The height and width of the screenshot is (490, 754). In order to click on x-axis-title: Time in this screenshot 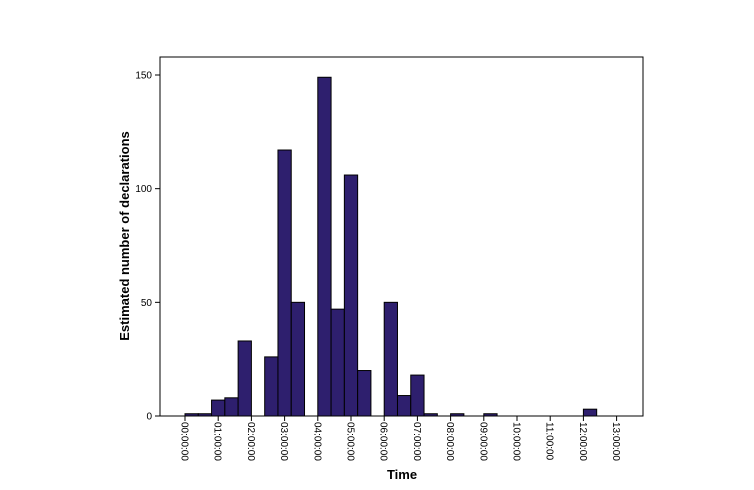, I will do `click(402, 474)`.